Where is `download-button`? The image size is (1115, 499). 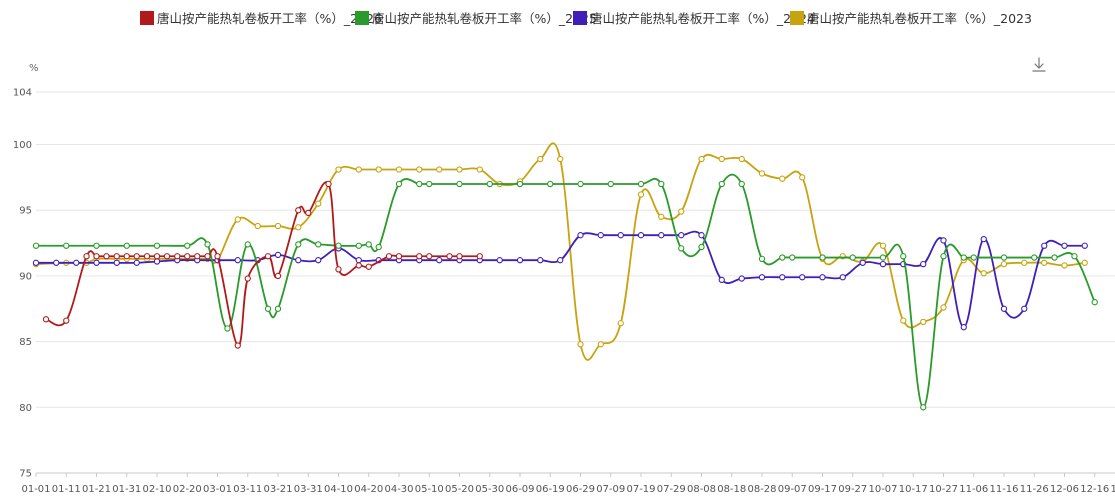
download-button is located at coordinates (1039, 65).